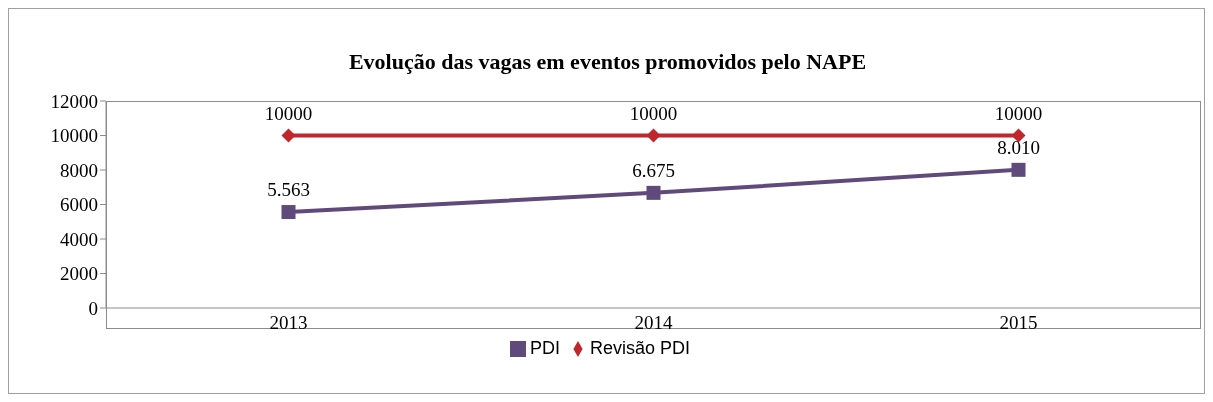 The width and height of the screenshot is (1213, 402). What do you see at coordinates (640, 348) in the screenshot?
I see `legend-label: Revisão PDI` at bounding box center [640, 348].